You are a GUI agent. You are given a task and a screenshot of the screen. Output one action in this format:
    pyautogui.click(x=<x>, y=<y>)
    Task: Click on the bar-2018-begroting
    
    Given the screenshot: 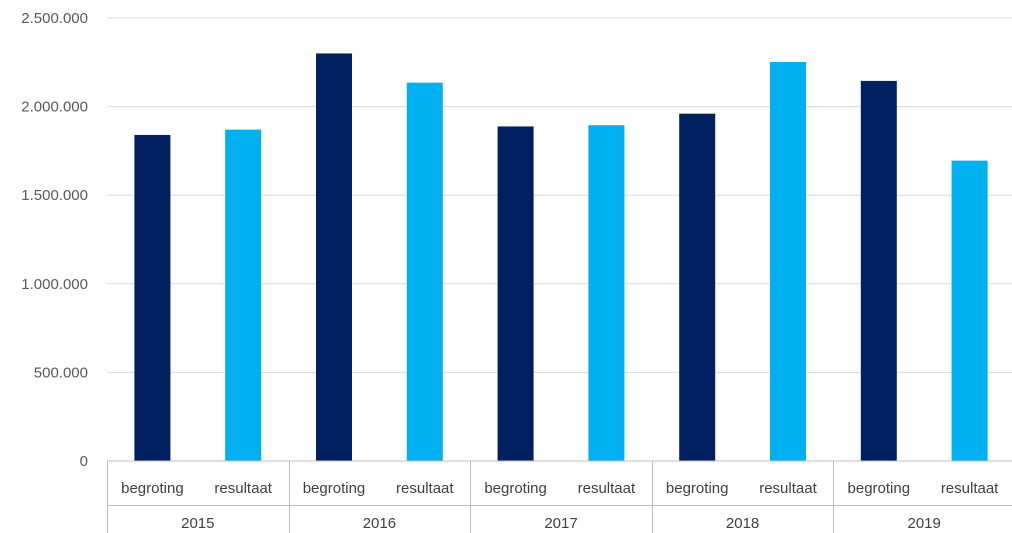 What is the action you would take?
    pyautogui.click(x=697, y=287)
    